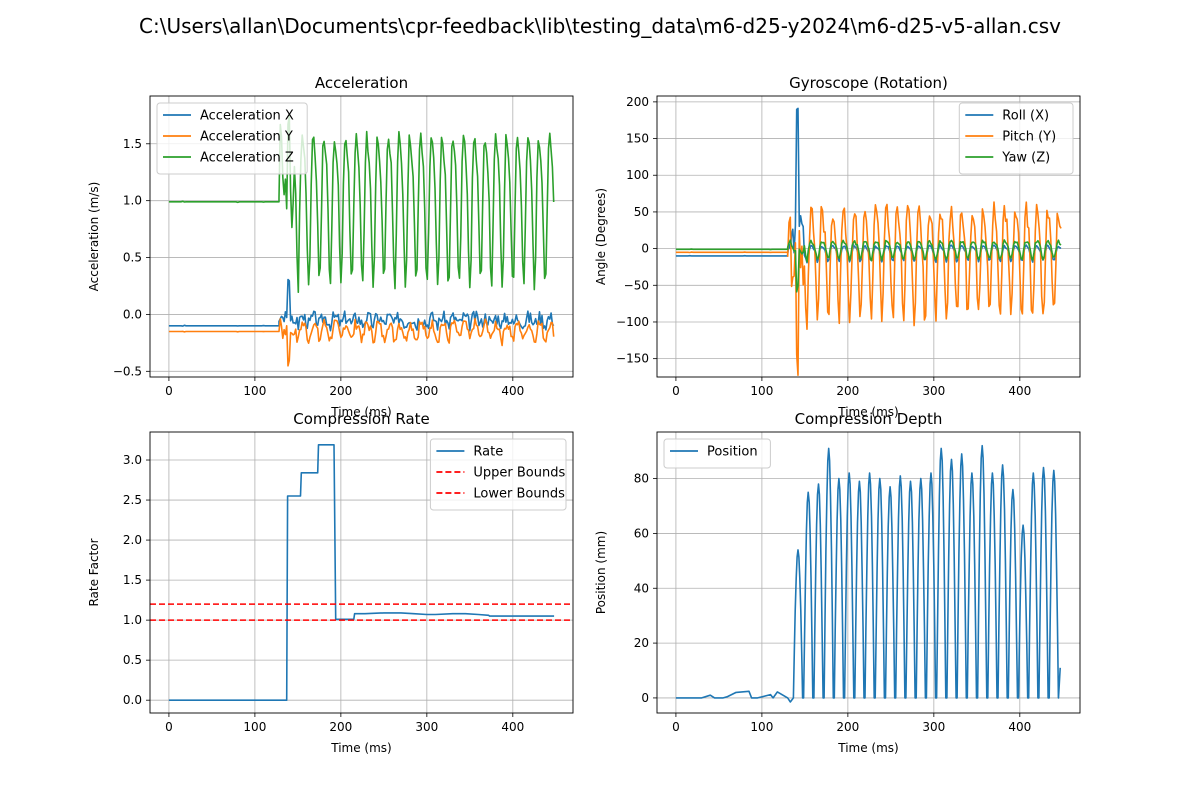 This screenshot has height=800, width=1200. Describe the element at coordinates (641, 479) in the screenshot. I see `y-tick-label: 80` at that location.